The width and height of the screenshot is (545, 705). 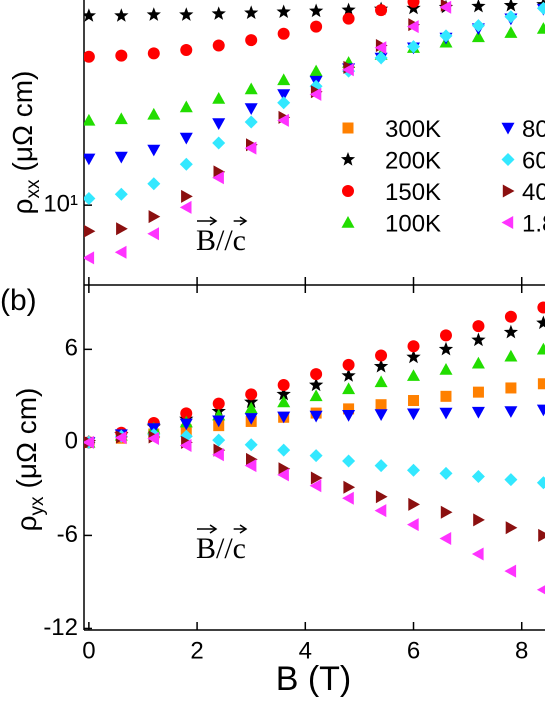 I want to click on x-tick-label: 6, so click(x=413, y=650).